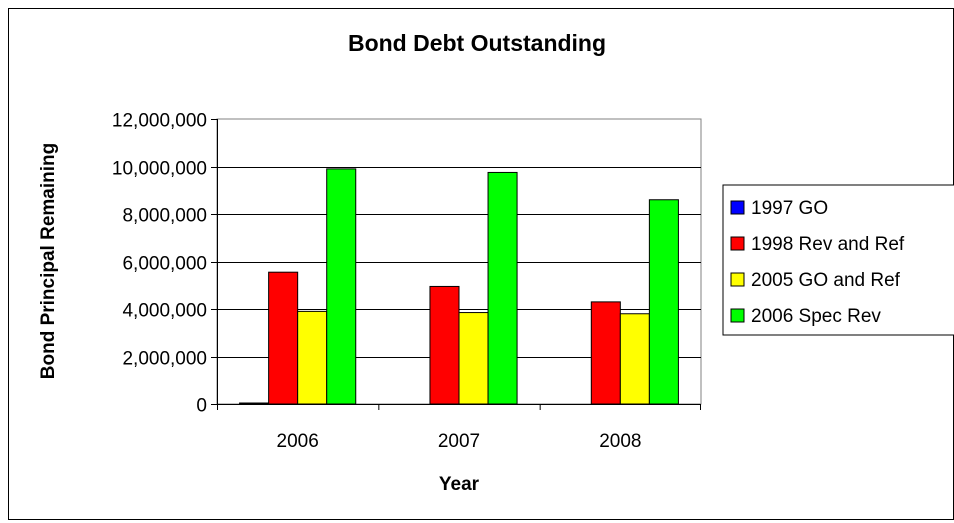 The width and height of the screenshot is (954, 523). Describe the element at coordinates (254, 403) in the screenshot. I see `bar-1997-go-2006` at that location.